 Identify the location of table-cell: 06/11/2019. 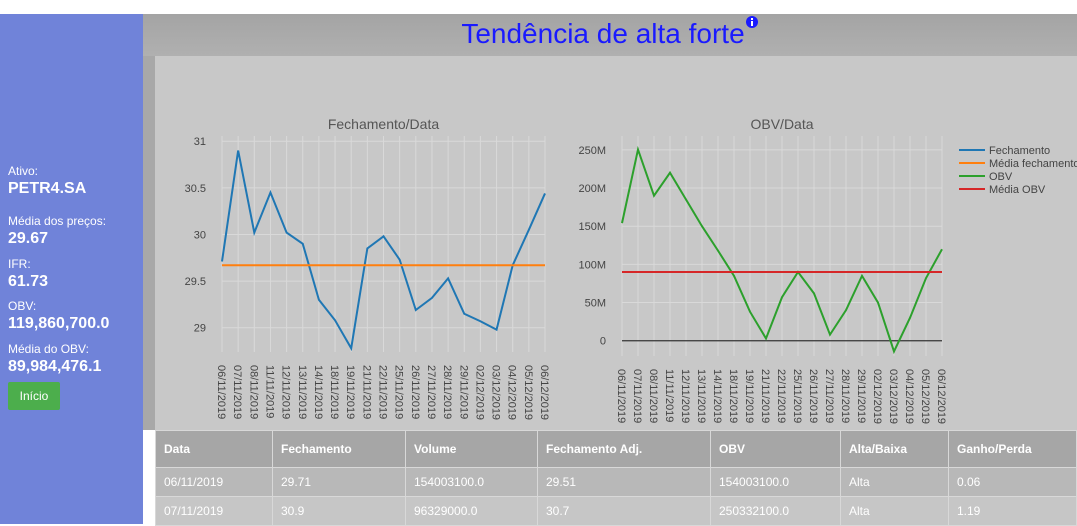
(214, 482).